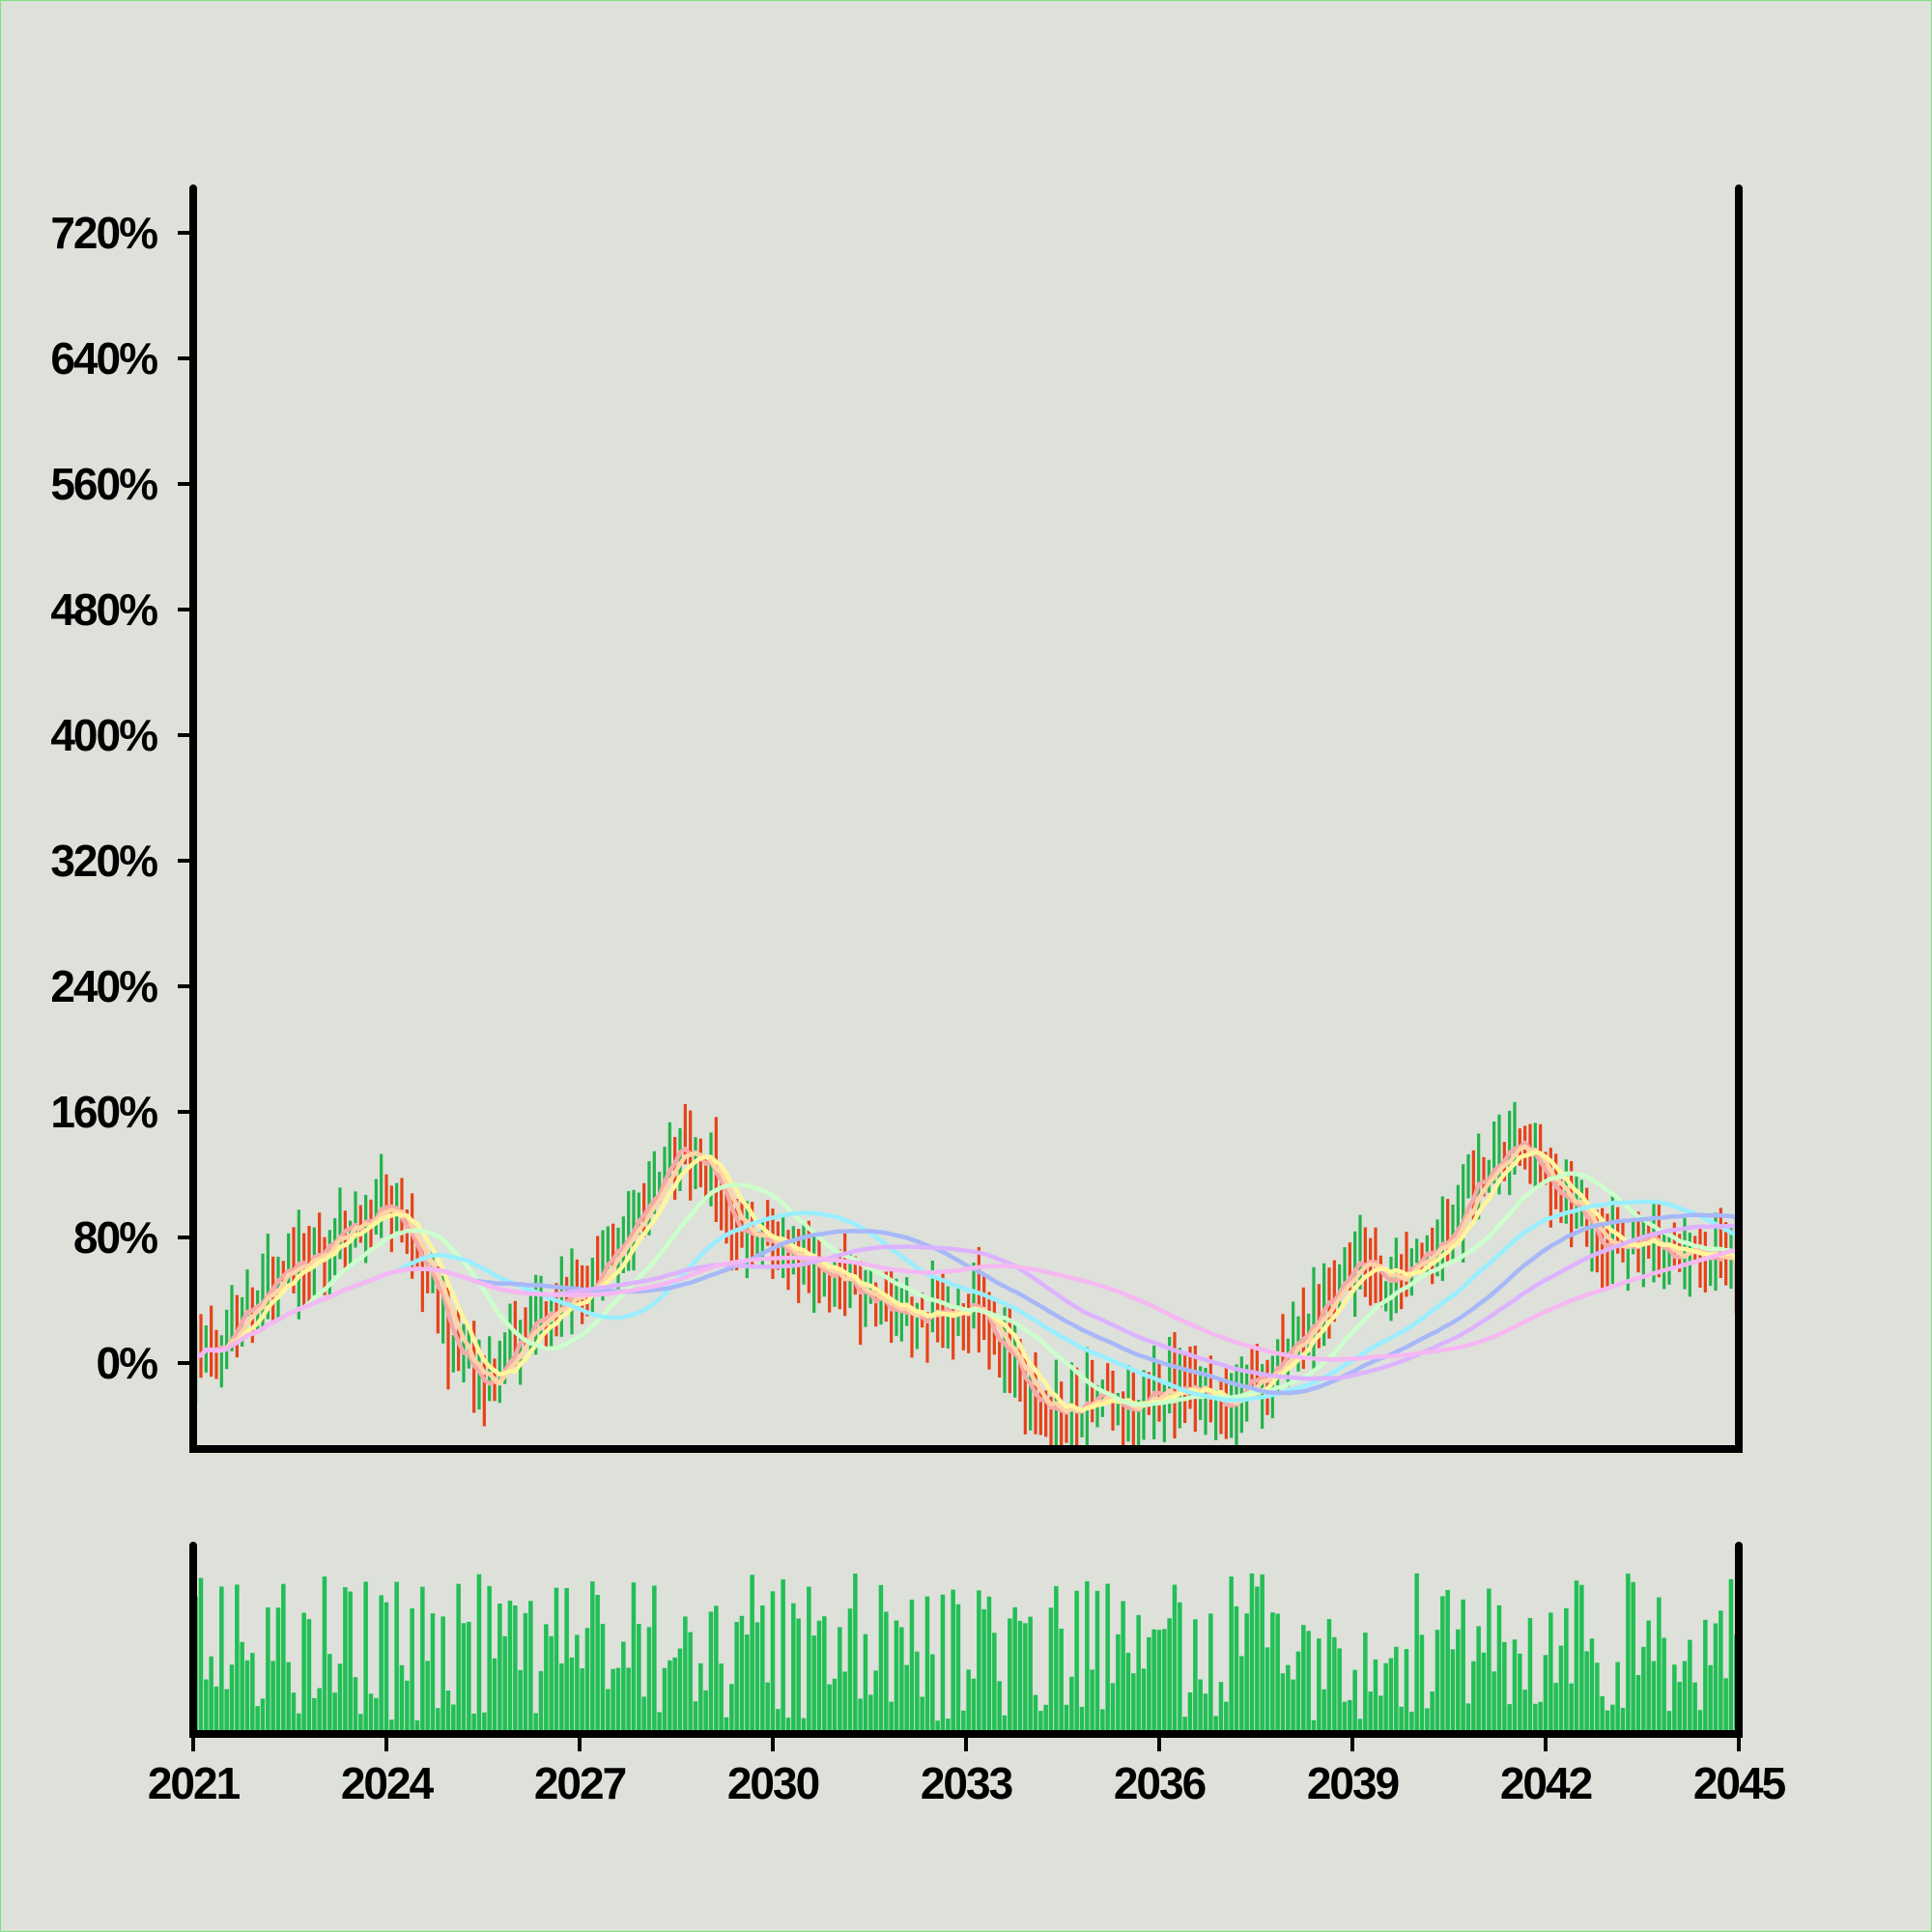  I want to click on x-tick-label: 2024, so click(388, 1783).